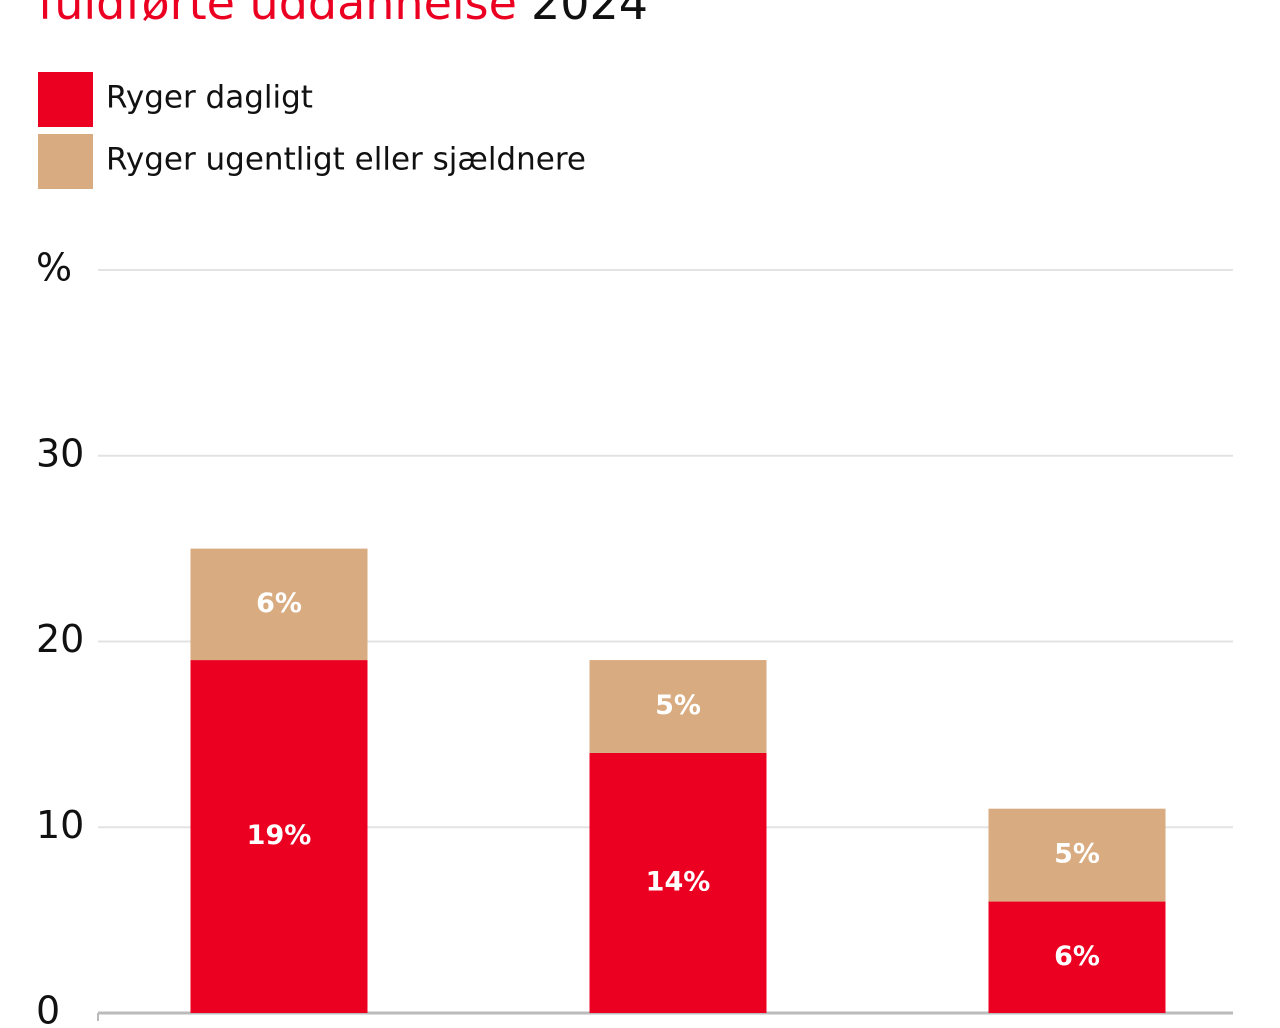  What do you see at coordinates (60, 639) in the screenshot?
I see `y-tick-label: 20` at bounding box center [60, 639].